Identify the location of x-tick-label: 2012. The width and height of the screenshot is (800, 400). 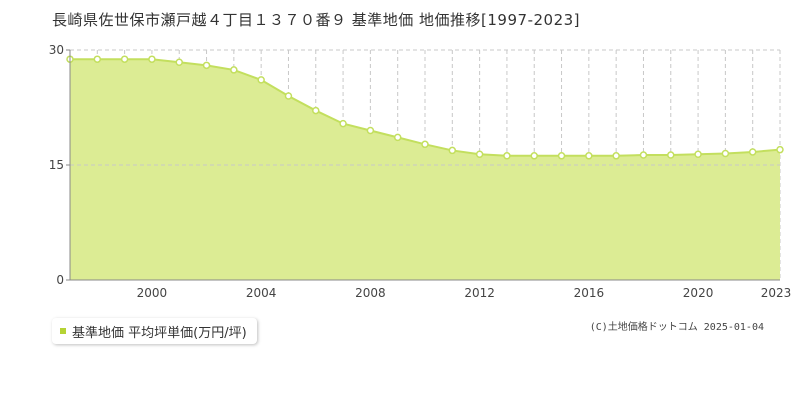
(479, 293).